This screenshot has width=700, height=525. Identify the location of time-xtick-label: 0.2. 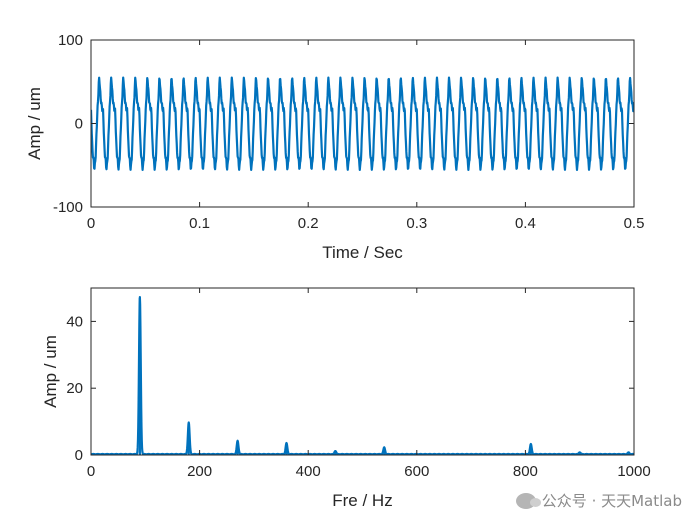
(308, 223).